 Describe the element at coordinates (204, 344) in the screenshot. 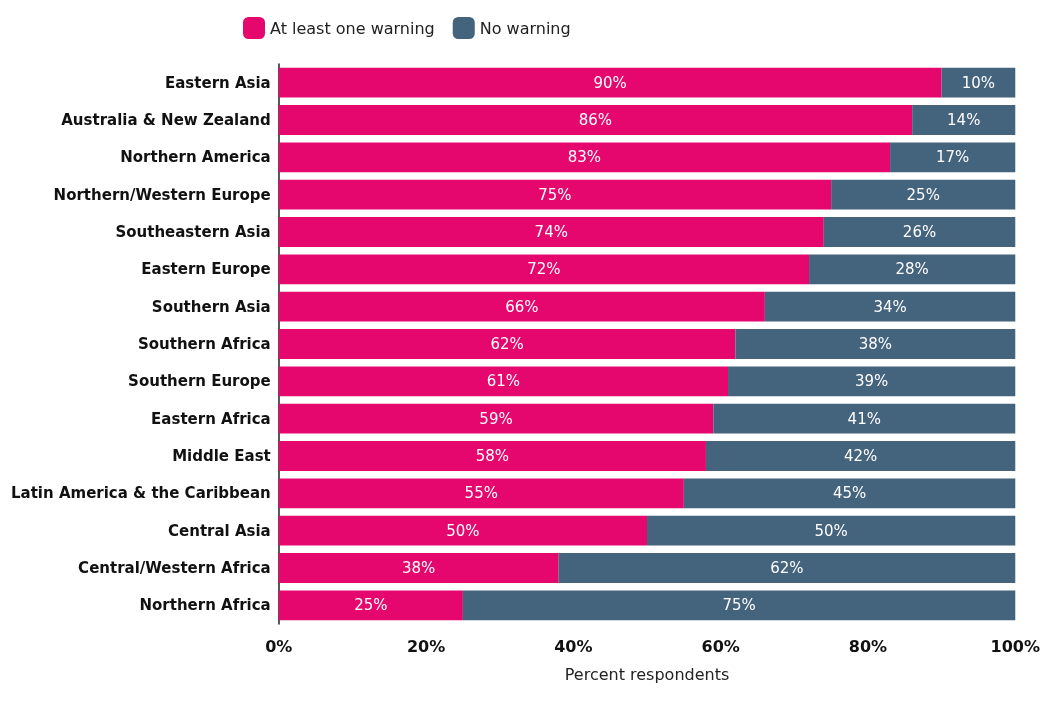

I see `y-tick-label: Southern Africa` at that location.